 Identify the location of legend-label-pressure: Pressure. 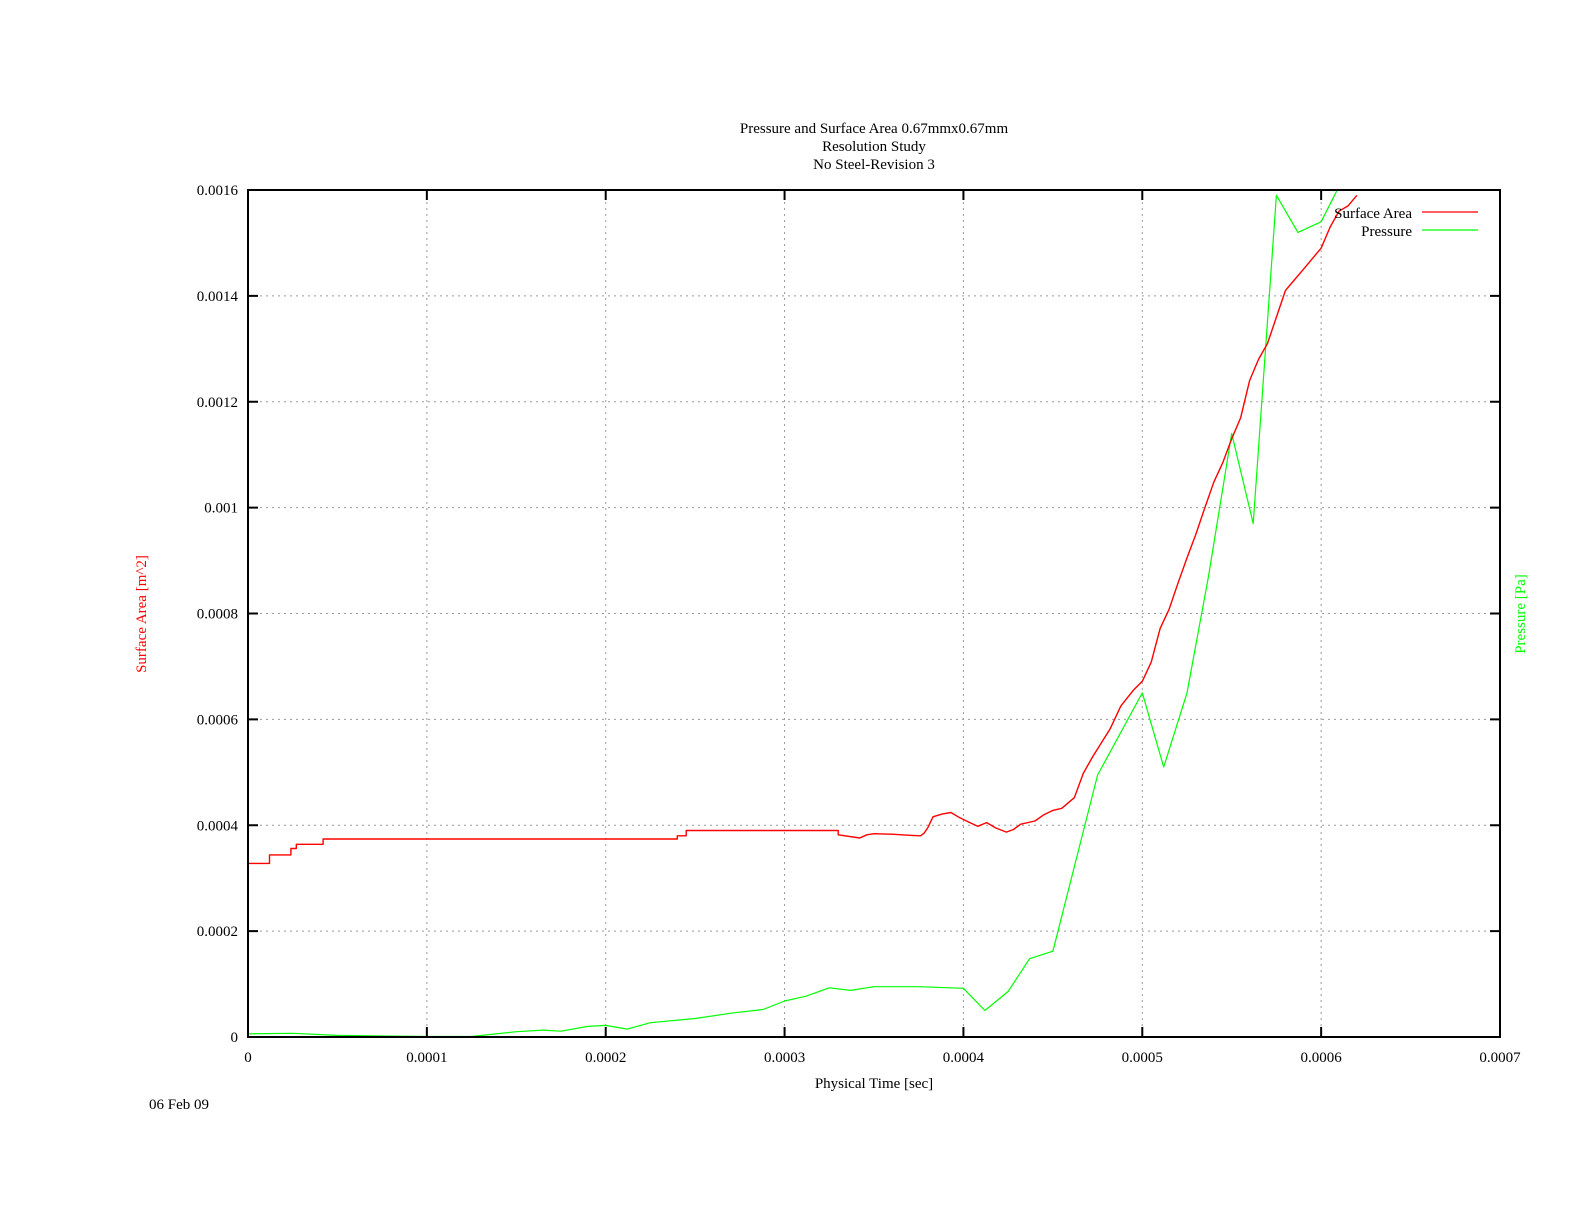
(1386, 232).